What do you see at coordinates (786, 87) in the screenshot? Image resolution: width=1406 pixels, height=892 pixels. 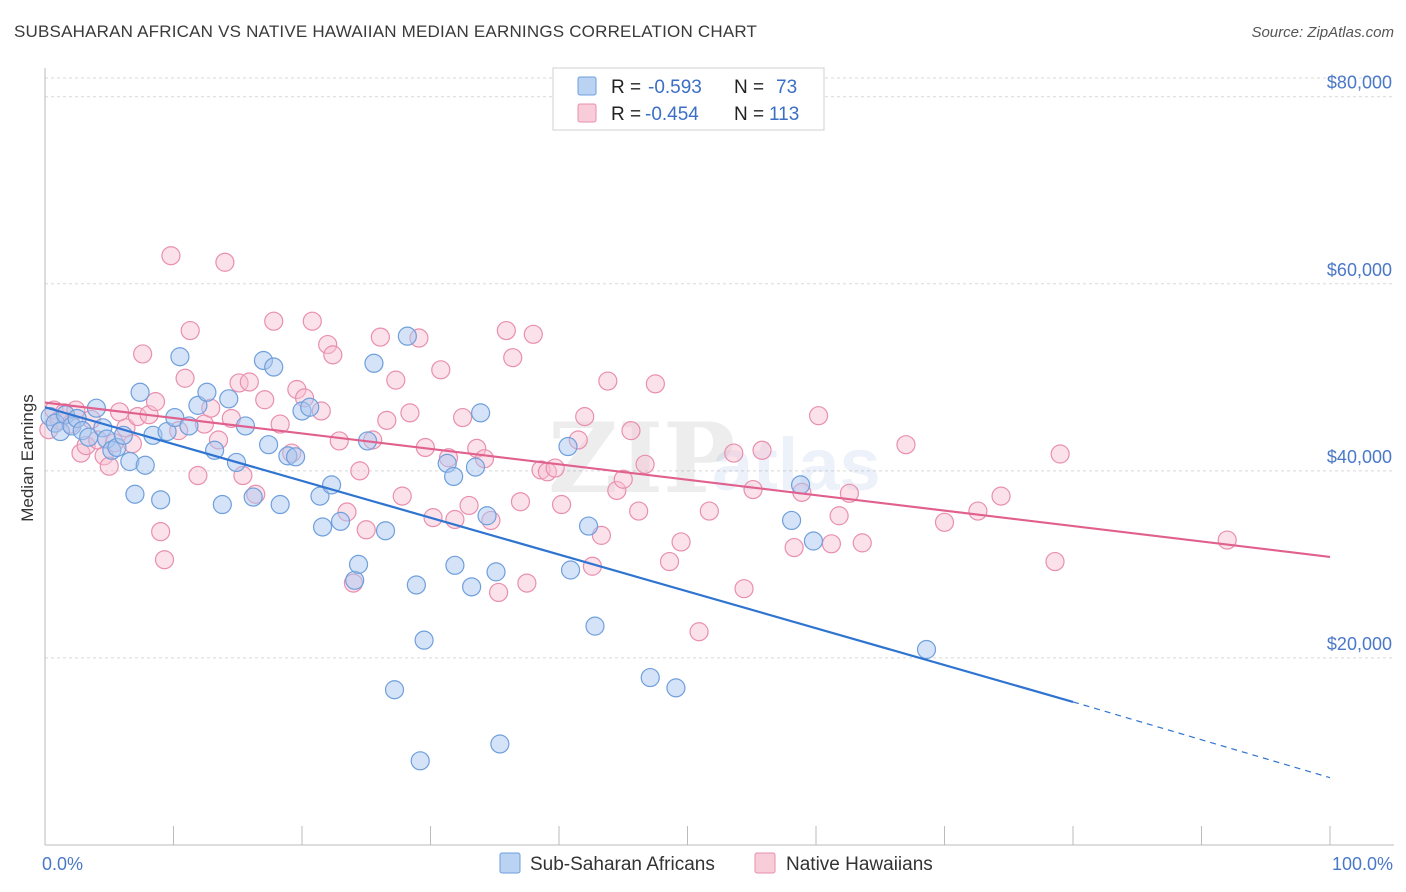 I see `legend-n-value-0: 73` at bounding box center [786, 87].